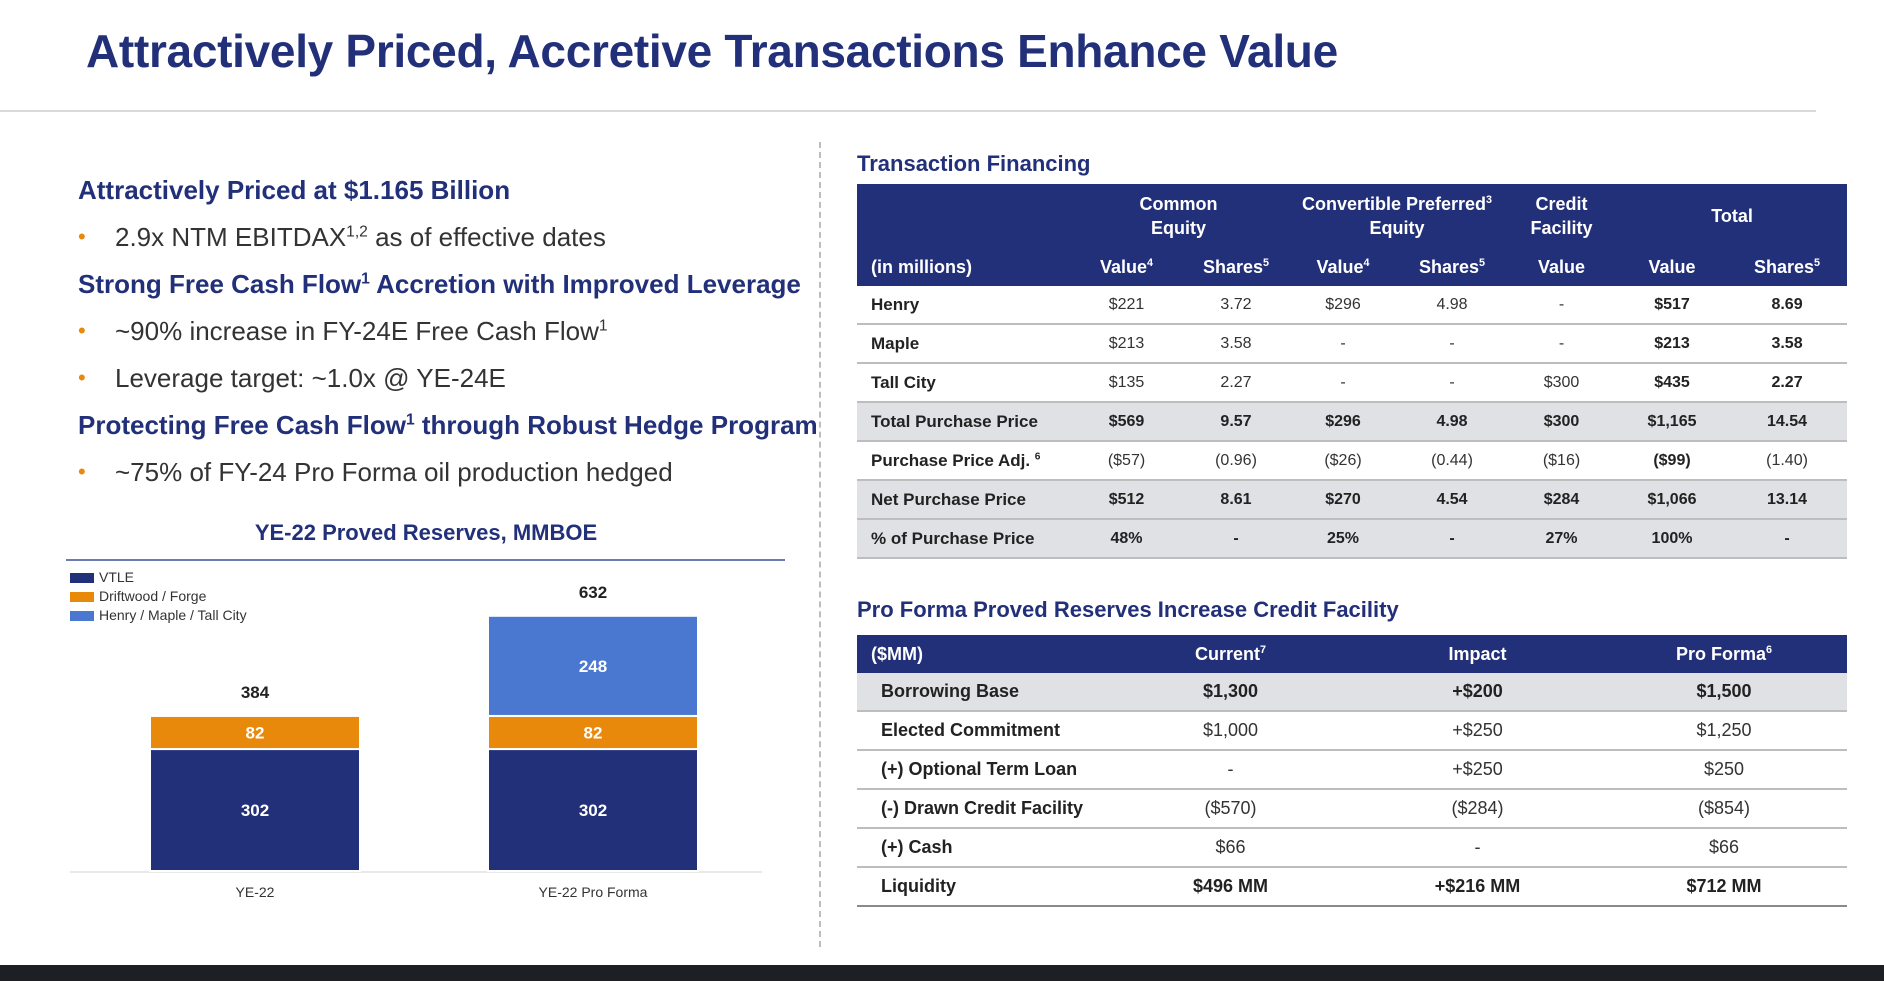 This screenshot has height=981, width=1884. What do you see at coordinates (1452, 500) in the screenshot?
I see `table-cell: 4.54` at bounding box center [1452, 500].